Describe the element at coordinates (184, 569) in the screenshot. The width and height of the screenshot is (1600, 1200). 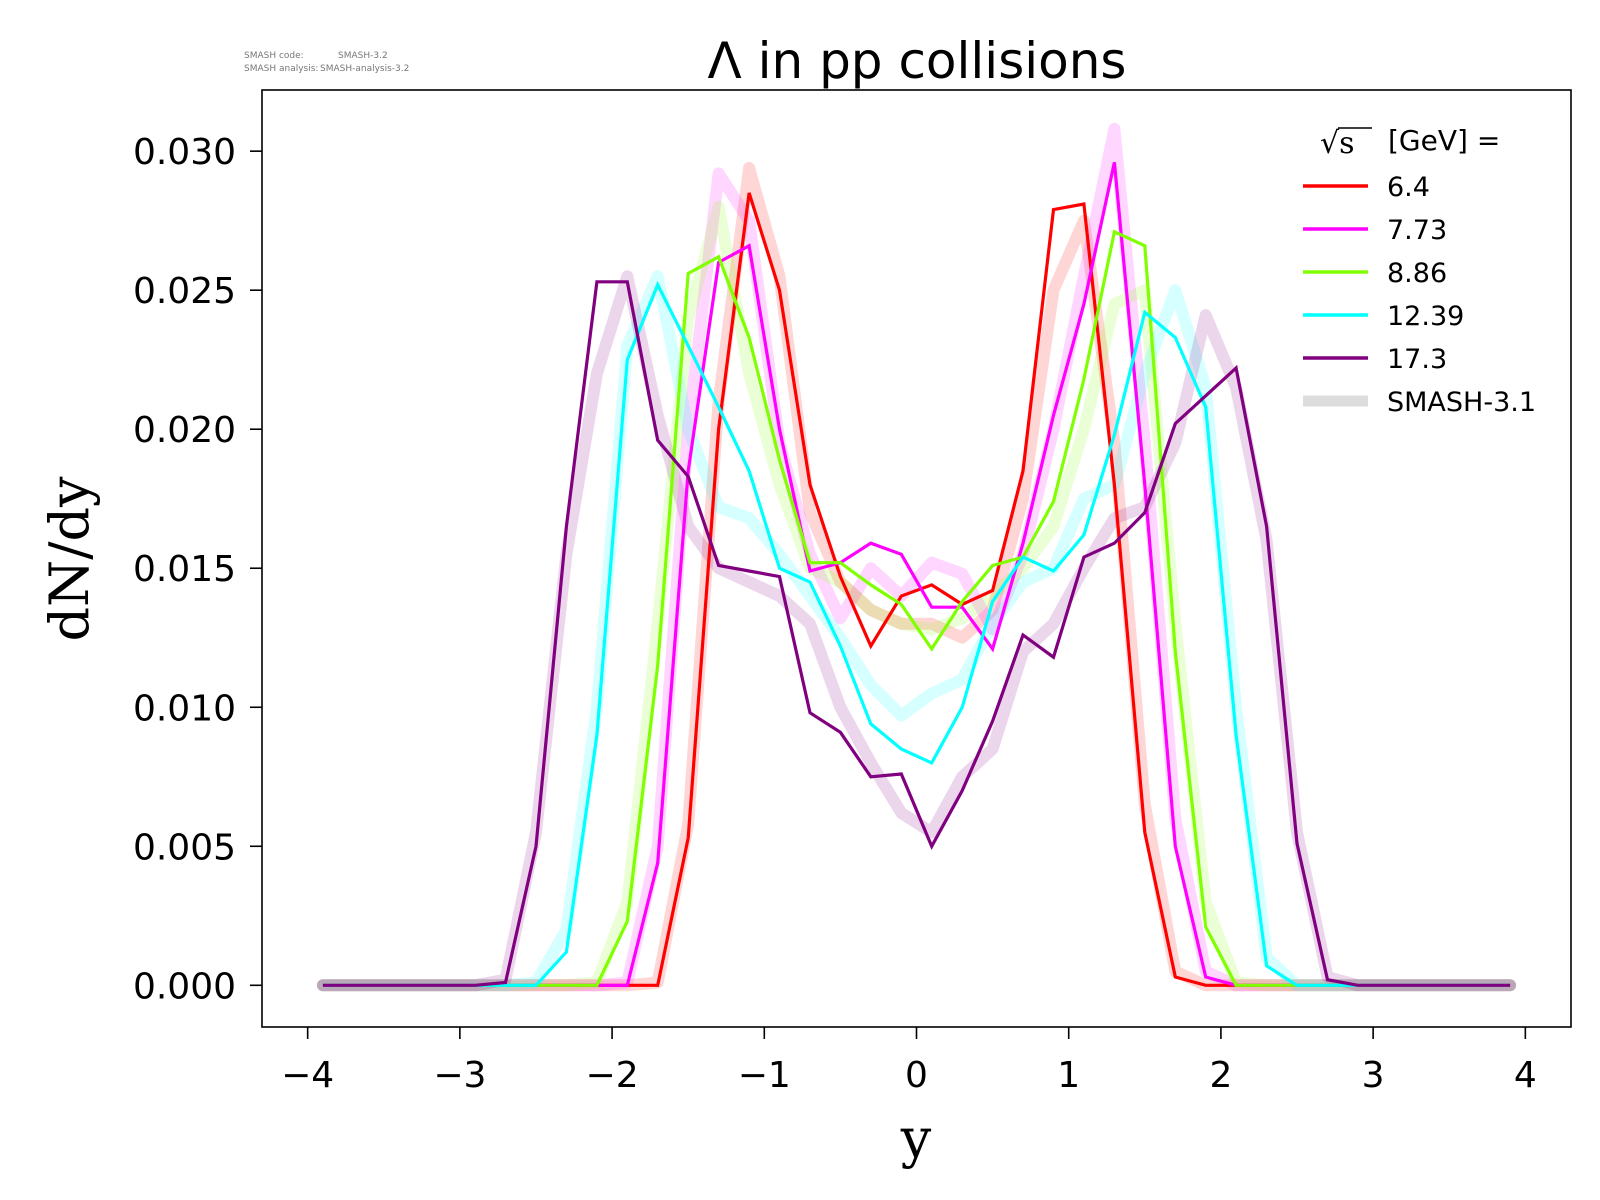
I see `y-tick-label: 0.015` at that location.